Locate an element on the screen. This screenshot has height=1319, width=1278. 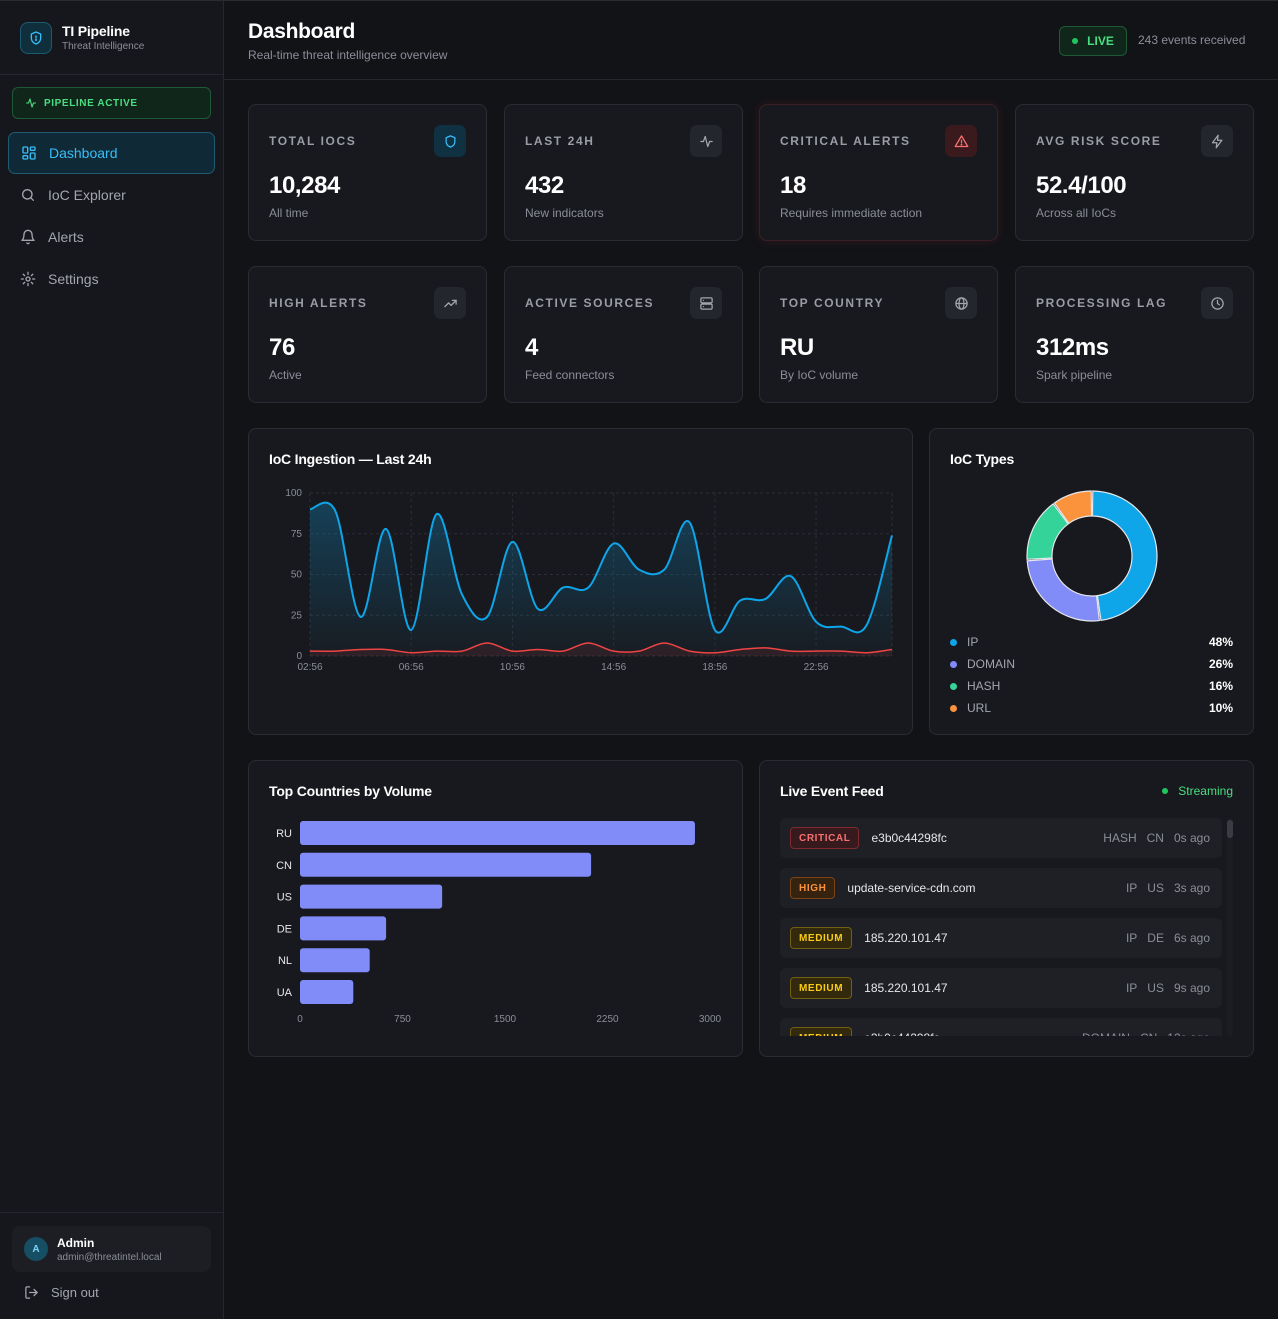
sidebar-item-ioc-explorer: IoC Explorer is located at coordinates (111, 195).